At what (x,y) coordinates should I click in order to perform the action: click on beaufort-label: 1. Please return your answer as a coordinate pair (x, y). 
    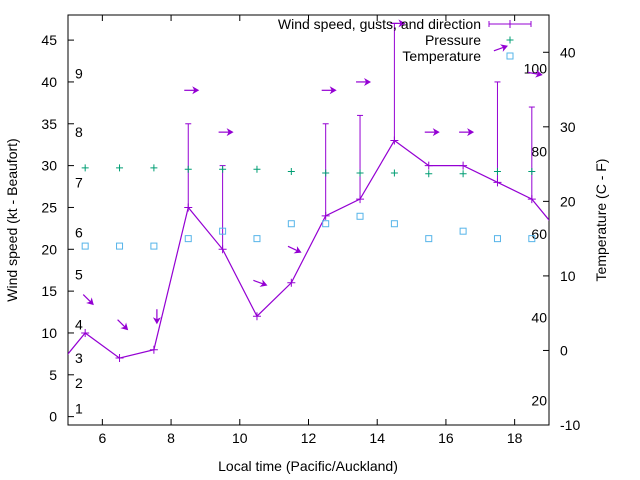
    Looking at the image, I should click on (79, 408).